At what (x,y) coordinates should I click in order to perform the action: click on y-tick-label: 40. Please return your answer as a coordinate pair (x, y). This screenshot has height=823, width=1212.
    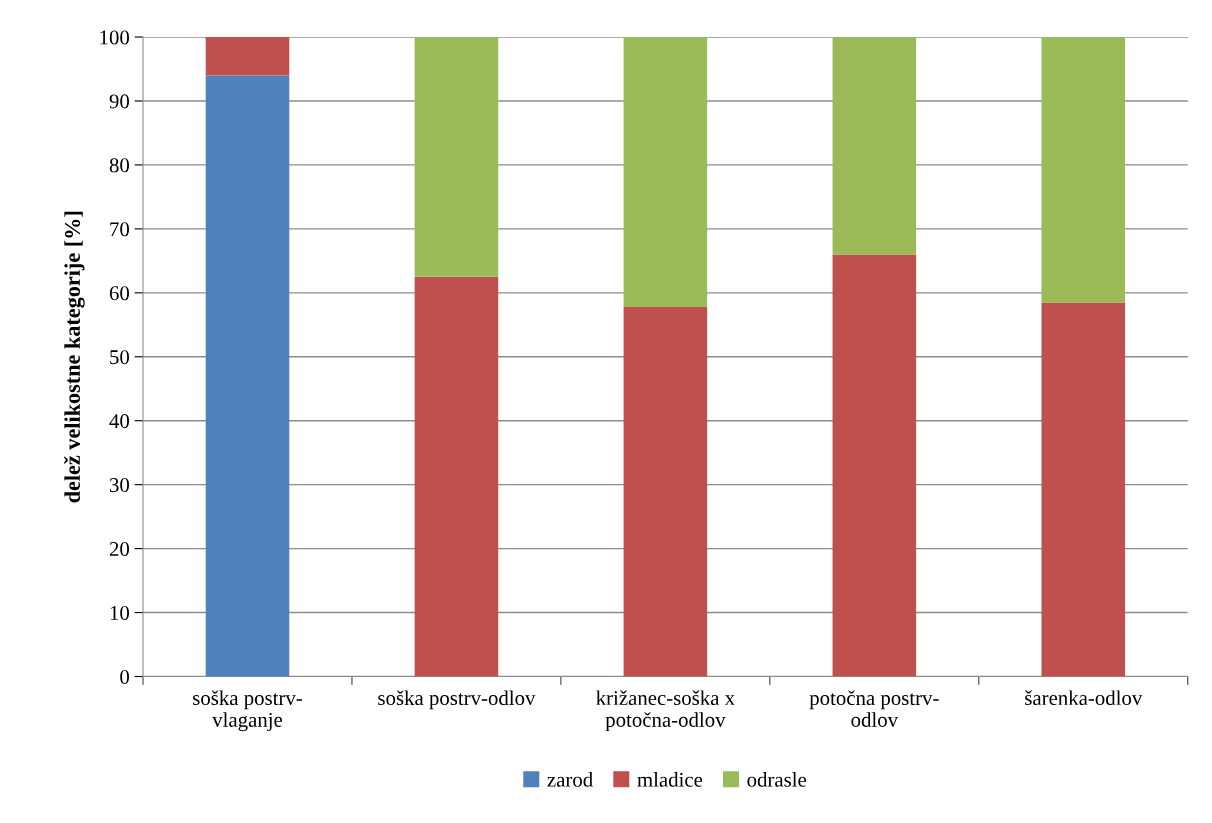
    Looking at the image, I should click on (119, 421).